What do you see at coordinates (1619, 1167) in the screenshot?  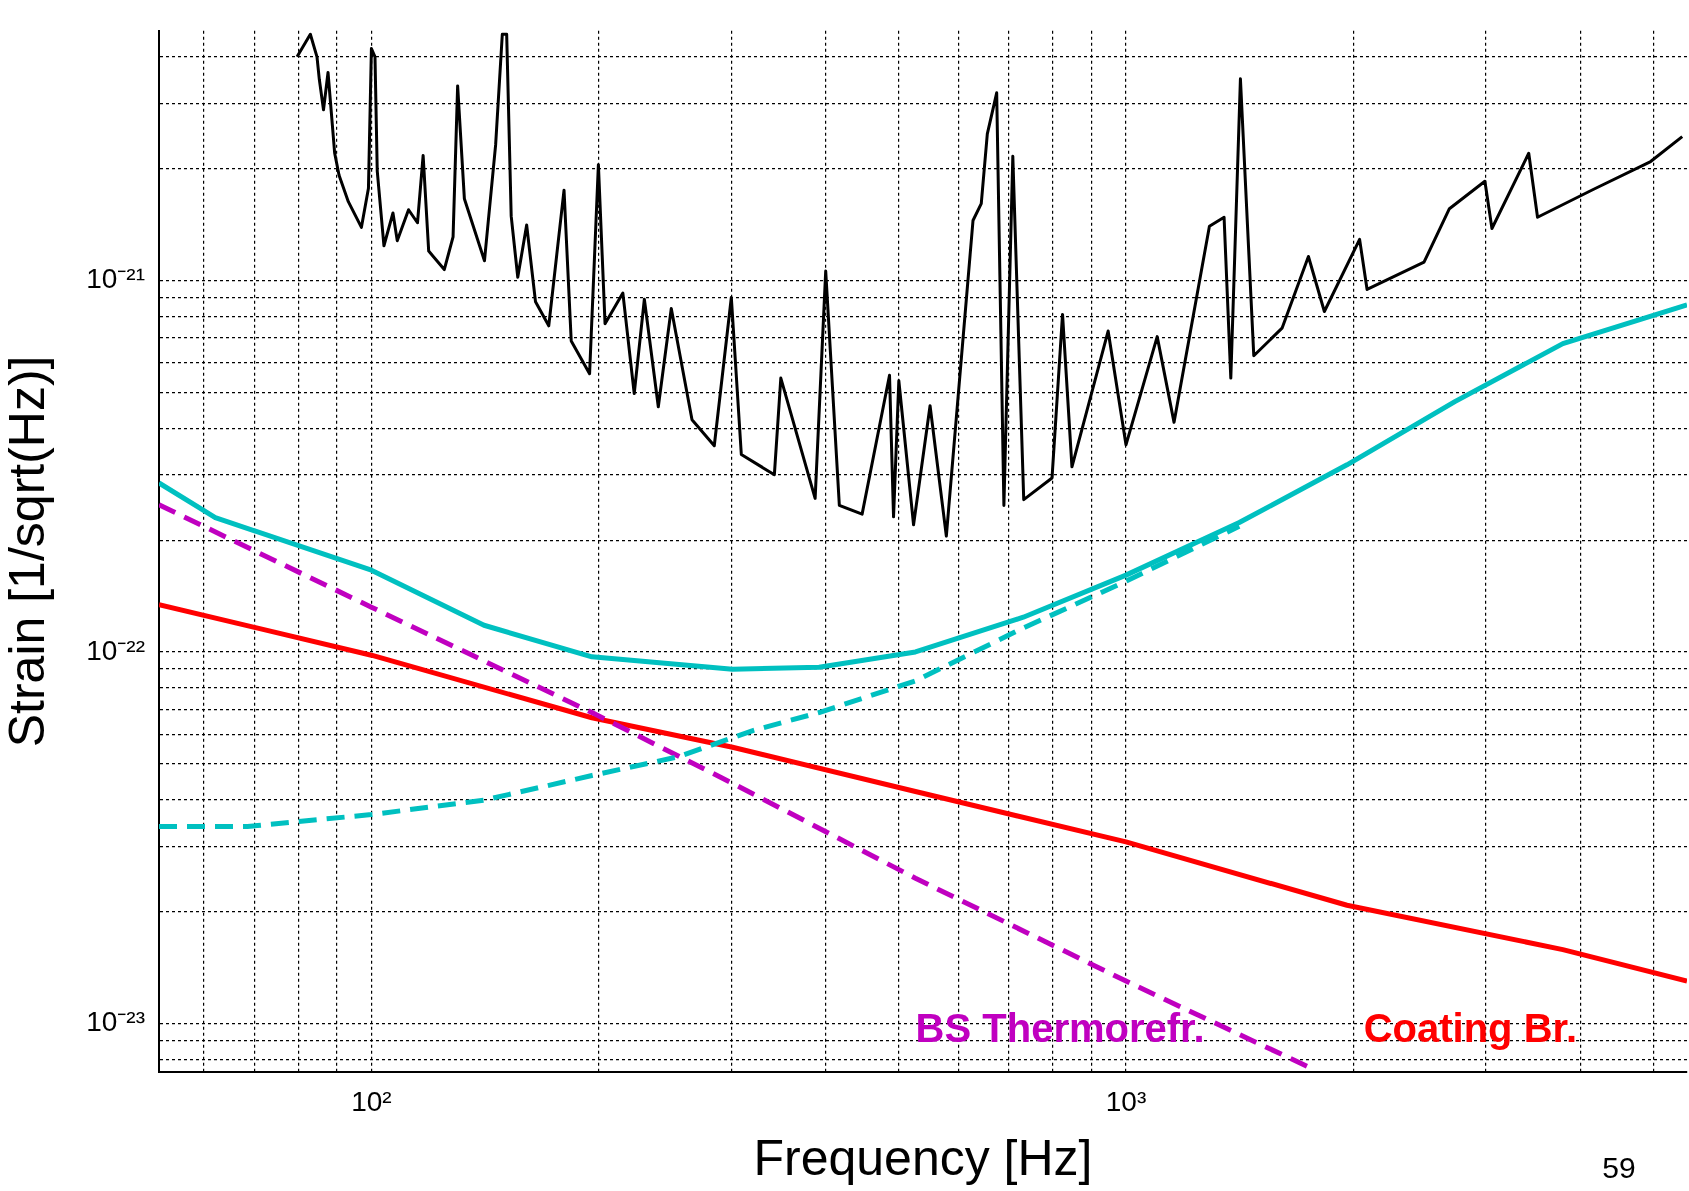 I see `text: 59` at bounding box center [1619, 1167].